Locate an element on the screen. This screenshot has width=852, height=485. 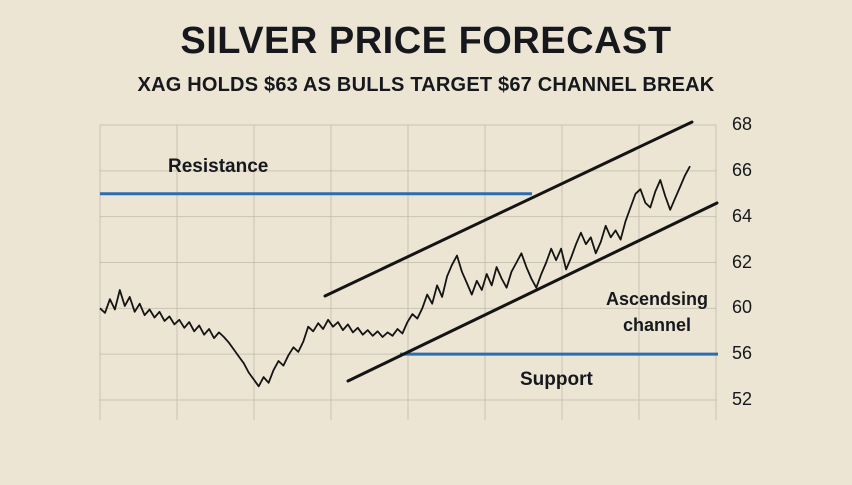
y-axis-tick: 64 is located at coordinates (742, 215).